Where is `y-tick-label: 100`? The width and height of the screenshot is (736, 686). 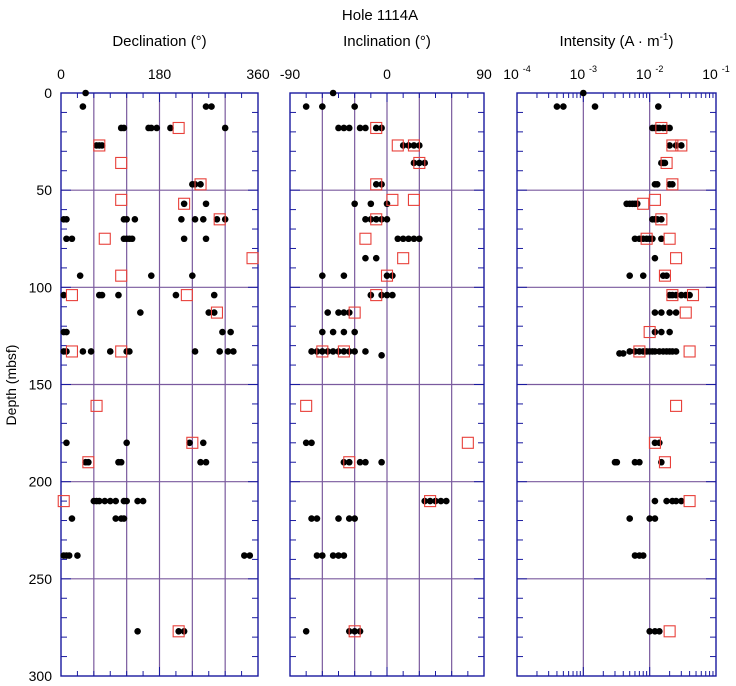 y-tick-label: 100 is located at coordinates (41, 287).